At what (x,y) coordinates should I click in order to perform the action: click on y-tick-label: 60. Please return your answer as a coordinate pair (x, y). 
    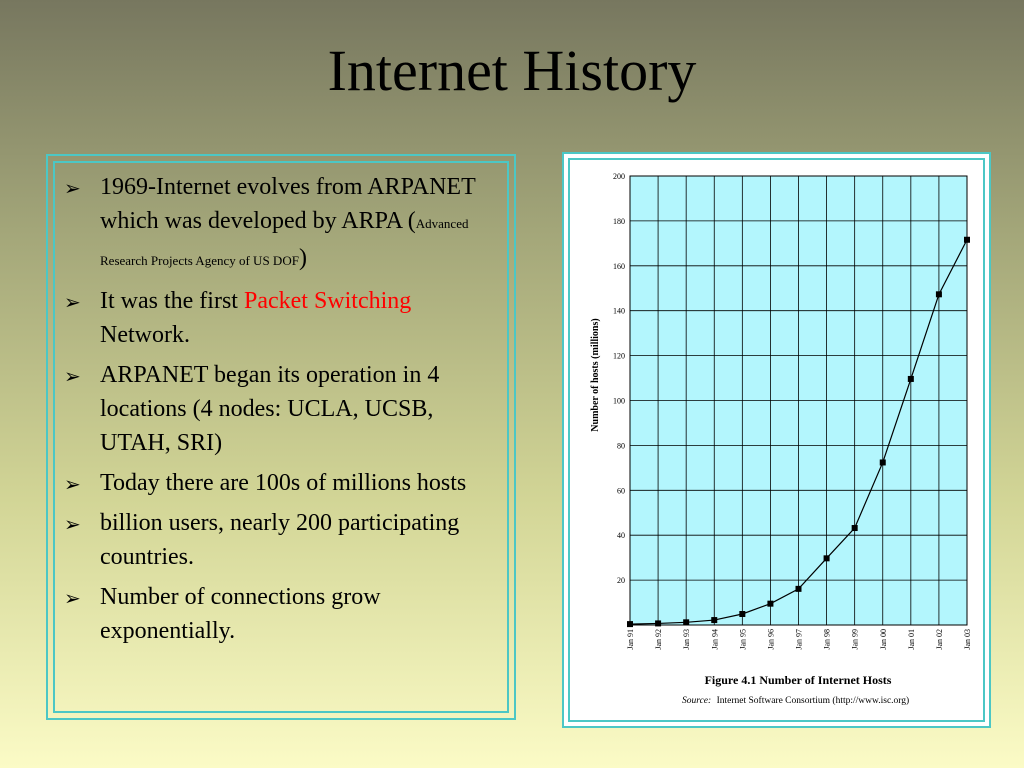
    Looking at the image, I should click on (621, 490).